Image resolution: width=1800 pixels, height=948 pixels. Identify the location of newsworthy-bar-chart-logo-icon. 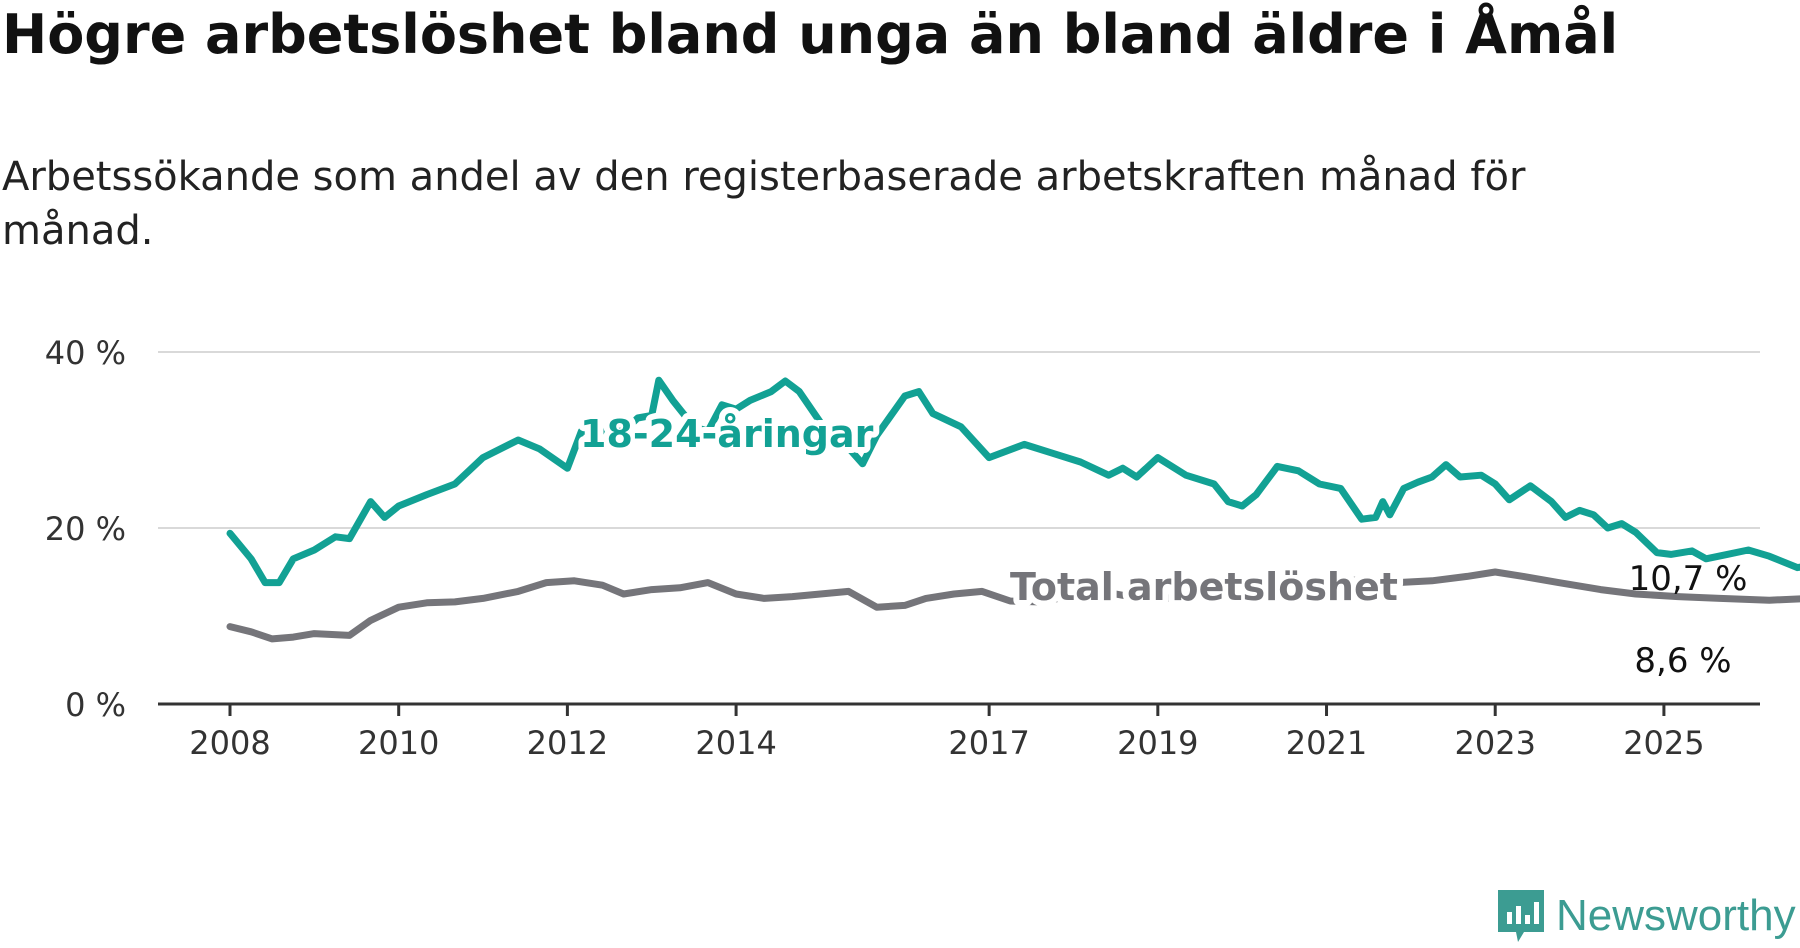
(1521, 916).